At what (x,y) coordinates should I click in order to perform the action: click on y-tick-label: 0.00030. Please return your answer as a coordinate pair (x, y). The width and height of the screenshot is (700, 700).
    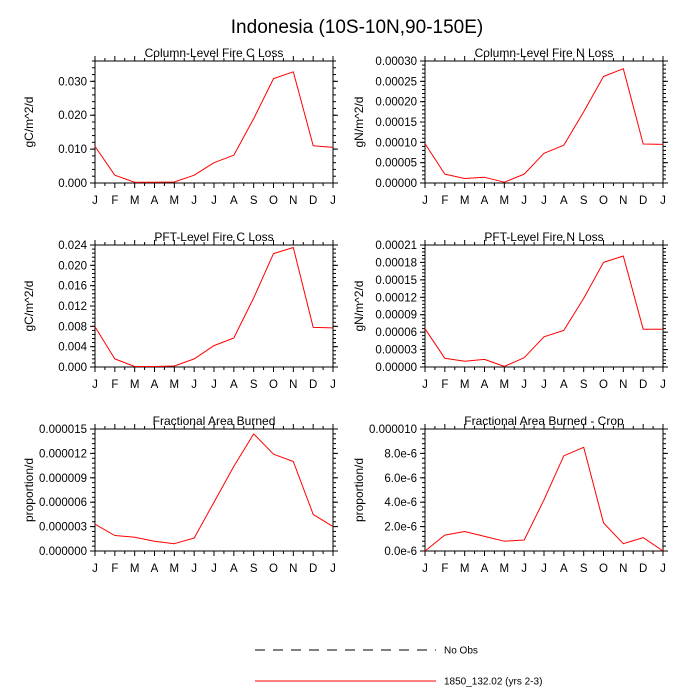
    Looking at the image, I should click on (396, 62).